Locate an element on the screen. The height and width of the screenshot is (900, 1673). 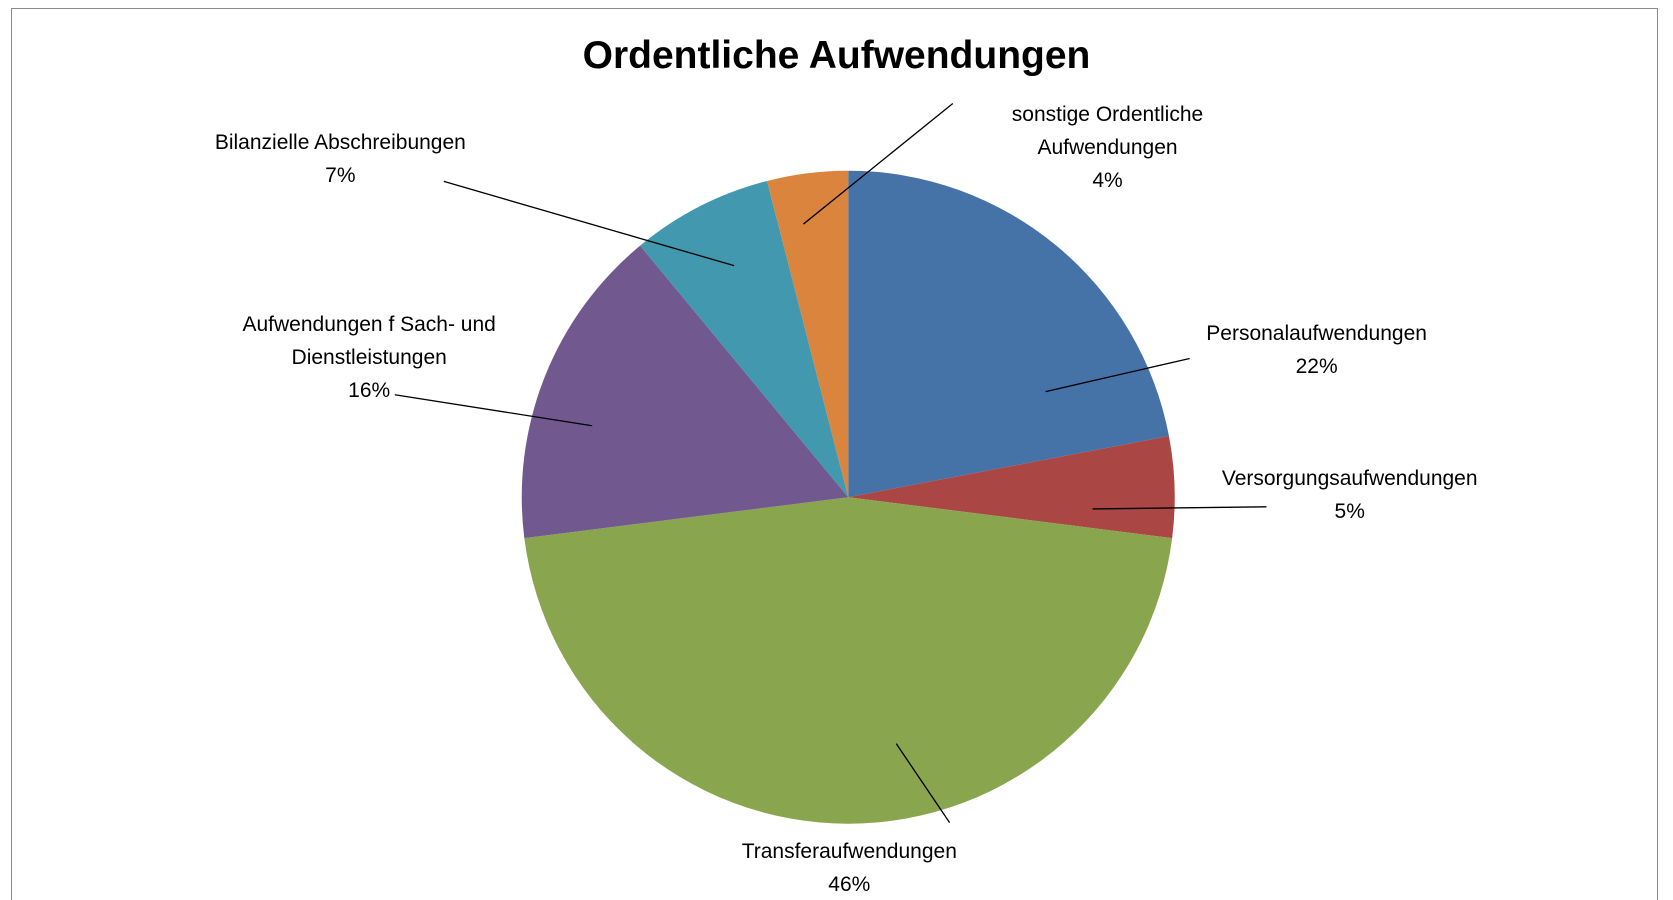
category-label: Transferaufwendungen is located at coordinates (849, 852).